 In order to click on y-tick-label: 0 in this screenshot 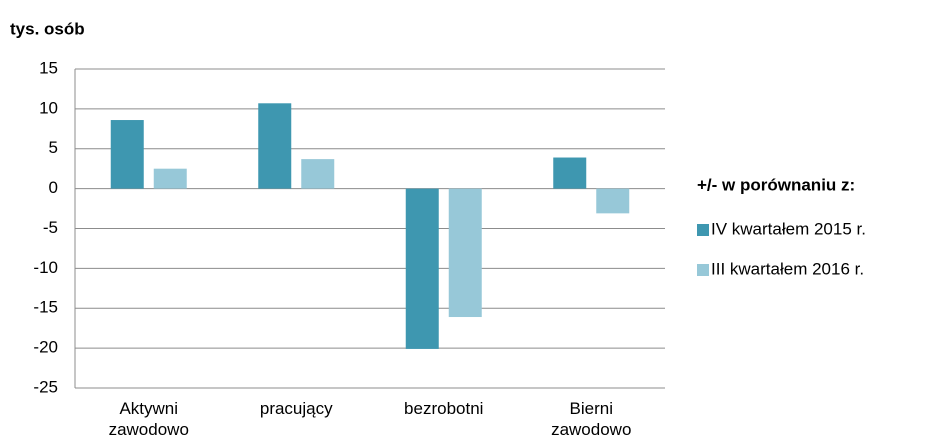, I will do `click(53, 187)`.